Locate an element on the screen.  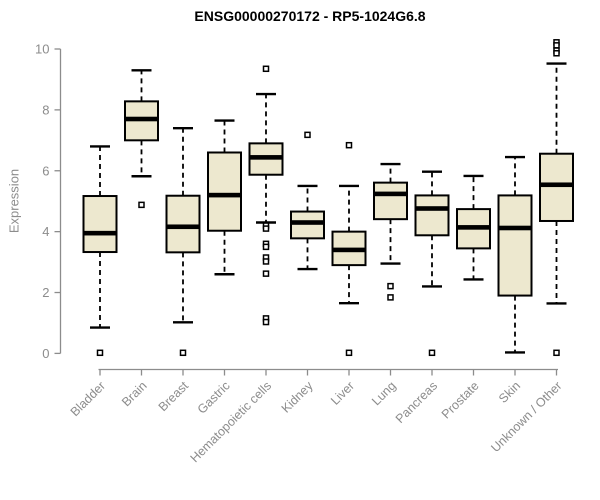
y-tick-label: 10 is located at coordinates (42, 49).